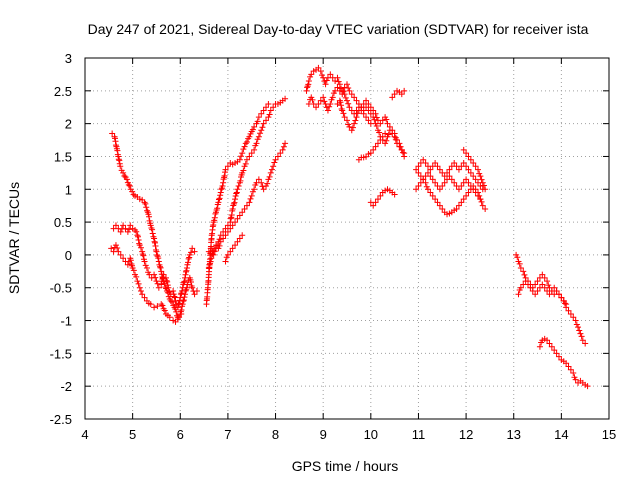  I want to click on data-series, so click(449, 174).